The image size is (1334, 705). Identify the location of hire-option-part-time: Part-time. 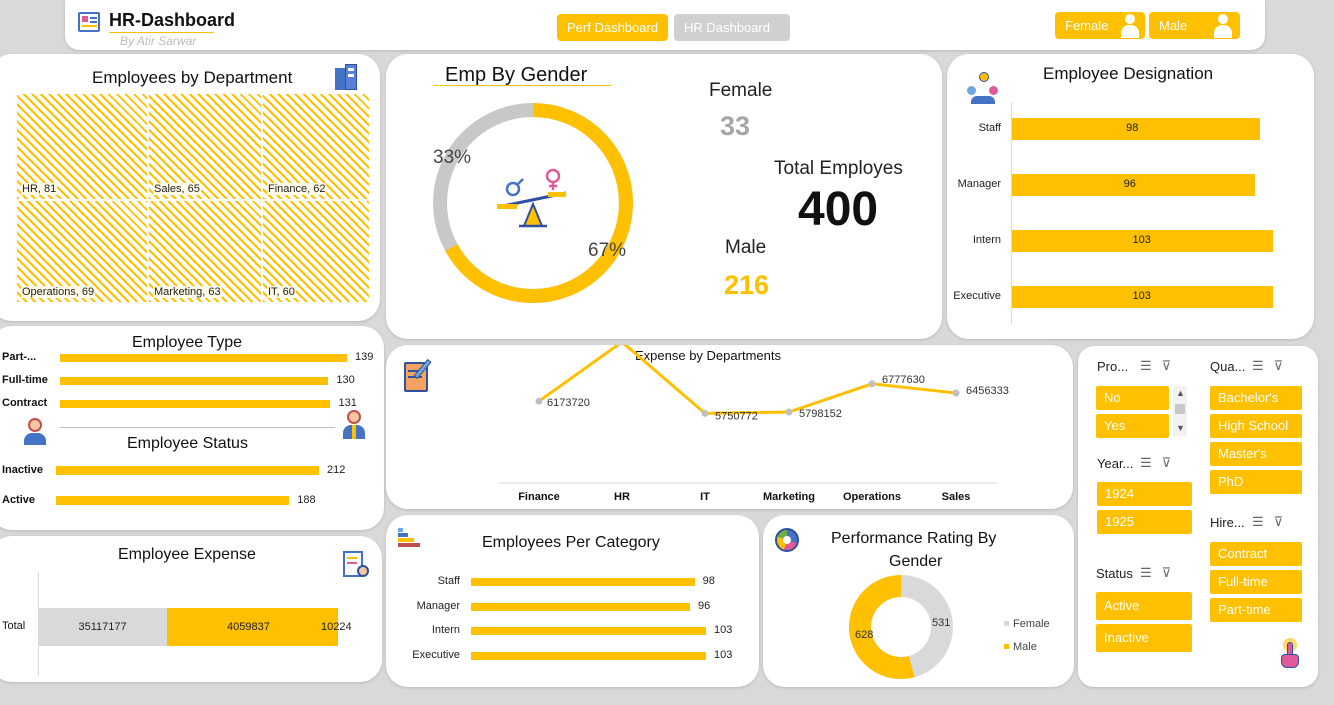
(1256, 610).